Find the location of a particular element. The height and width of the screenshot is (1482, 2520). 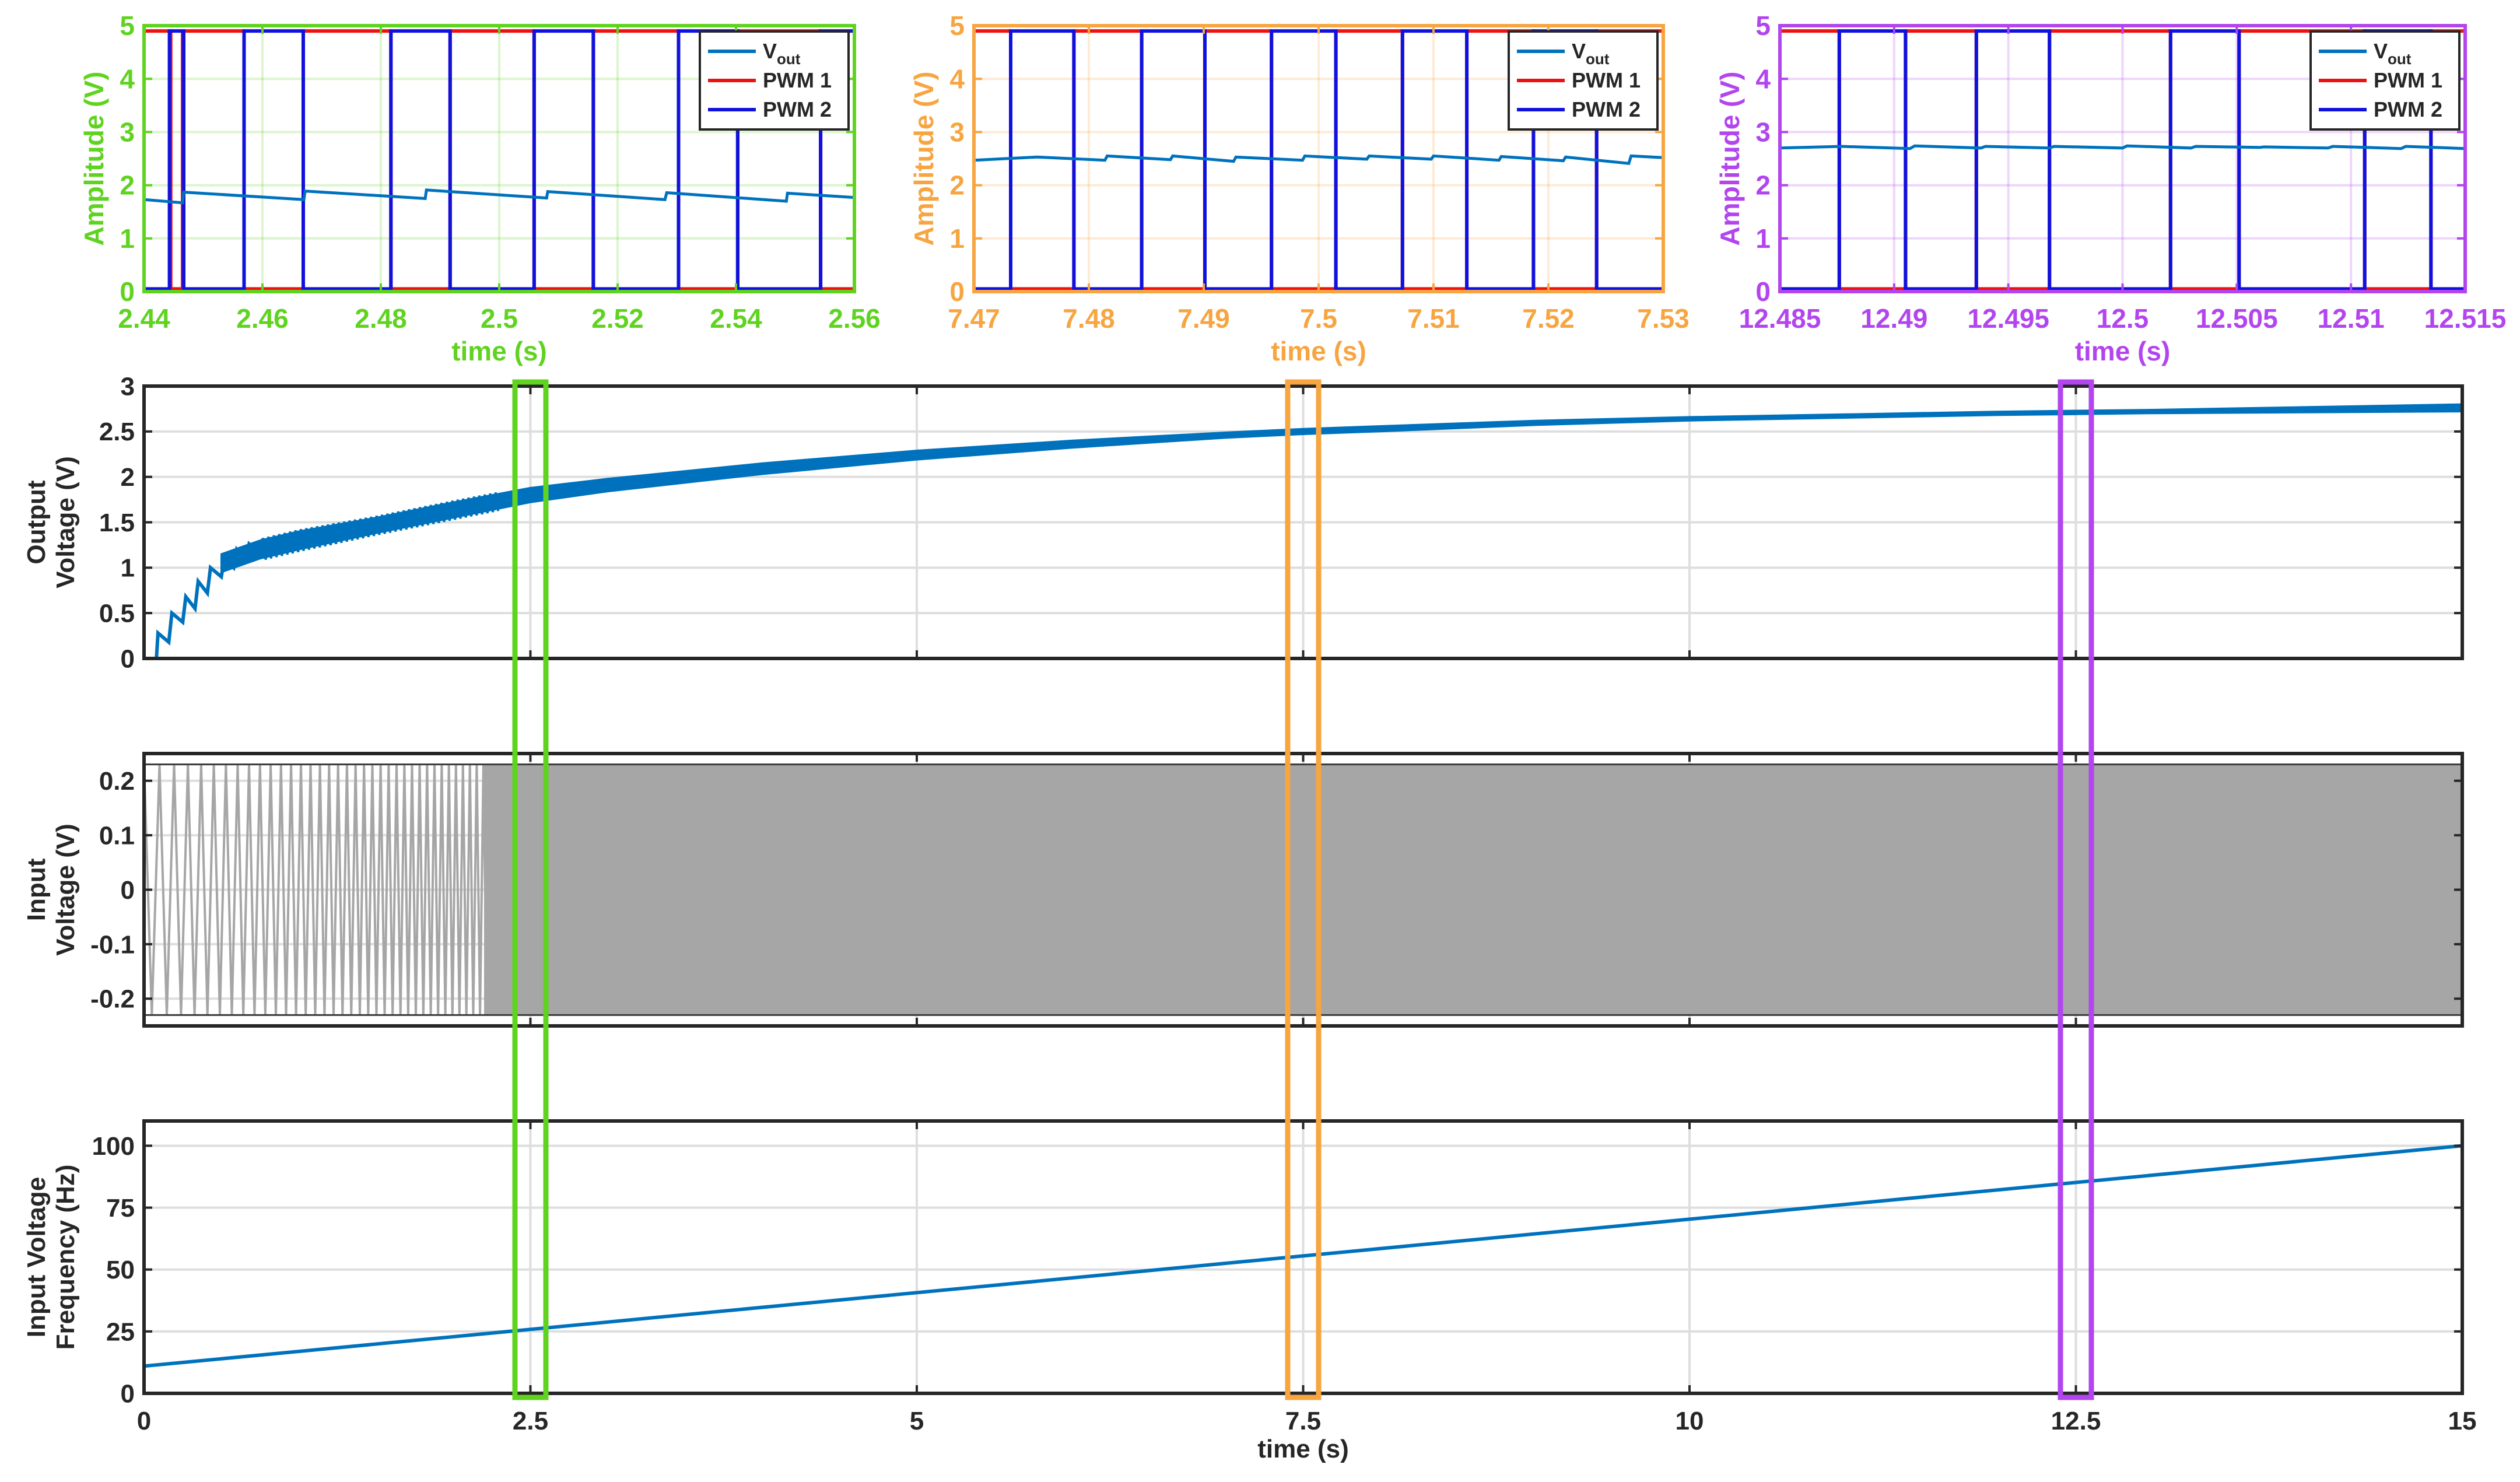

x-tick-label: 7.48 is located at coordinates (1089, 318).